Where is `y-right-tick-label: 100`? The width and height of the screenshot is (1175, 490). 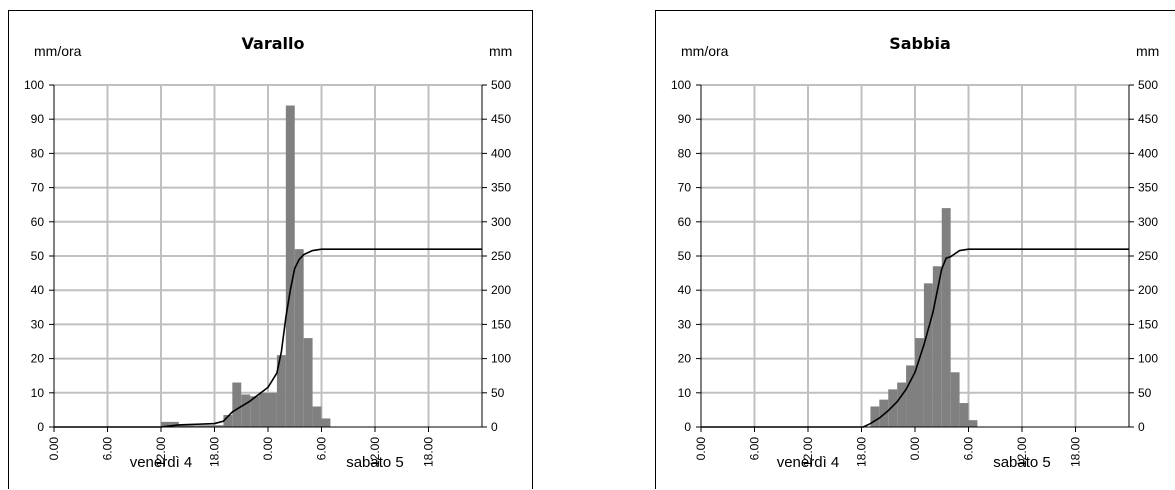
y-right-tick-label: 100 is located at coordinates (1148, 359).